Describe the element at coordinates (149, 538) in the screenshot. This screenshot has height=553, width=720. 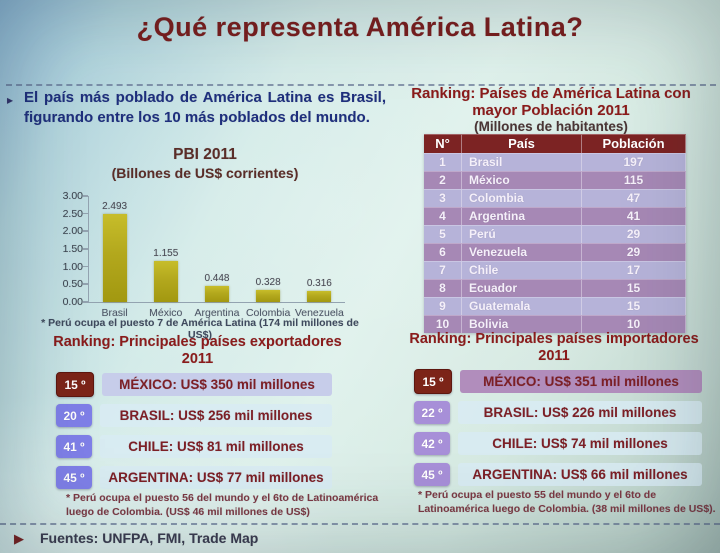
I see `sources-text: Fuentes: UNFPA, FMI, Trade Map` at that location.